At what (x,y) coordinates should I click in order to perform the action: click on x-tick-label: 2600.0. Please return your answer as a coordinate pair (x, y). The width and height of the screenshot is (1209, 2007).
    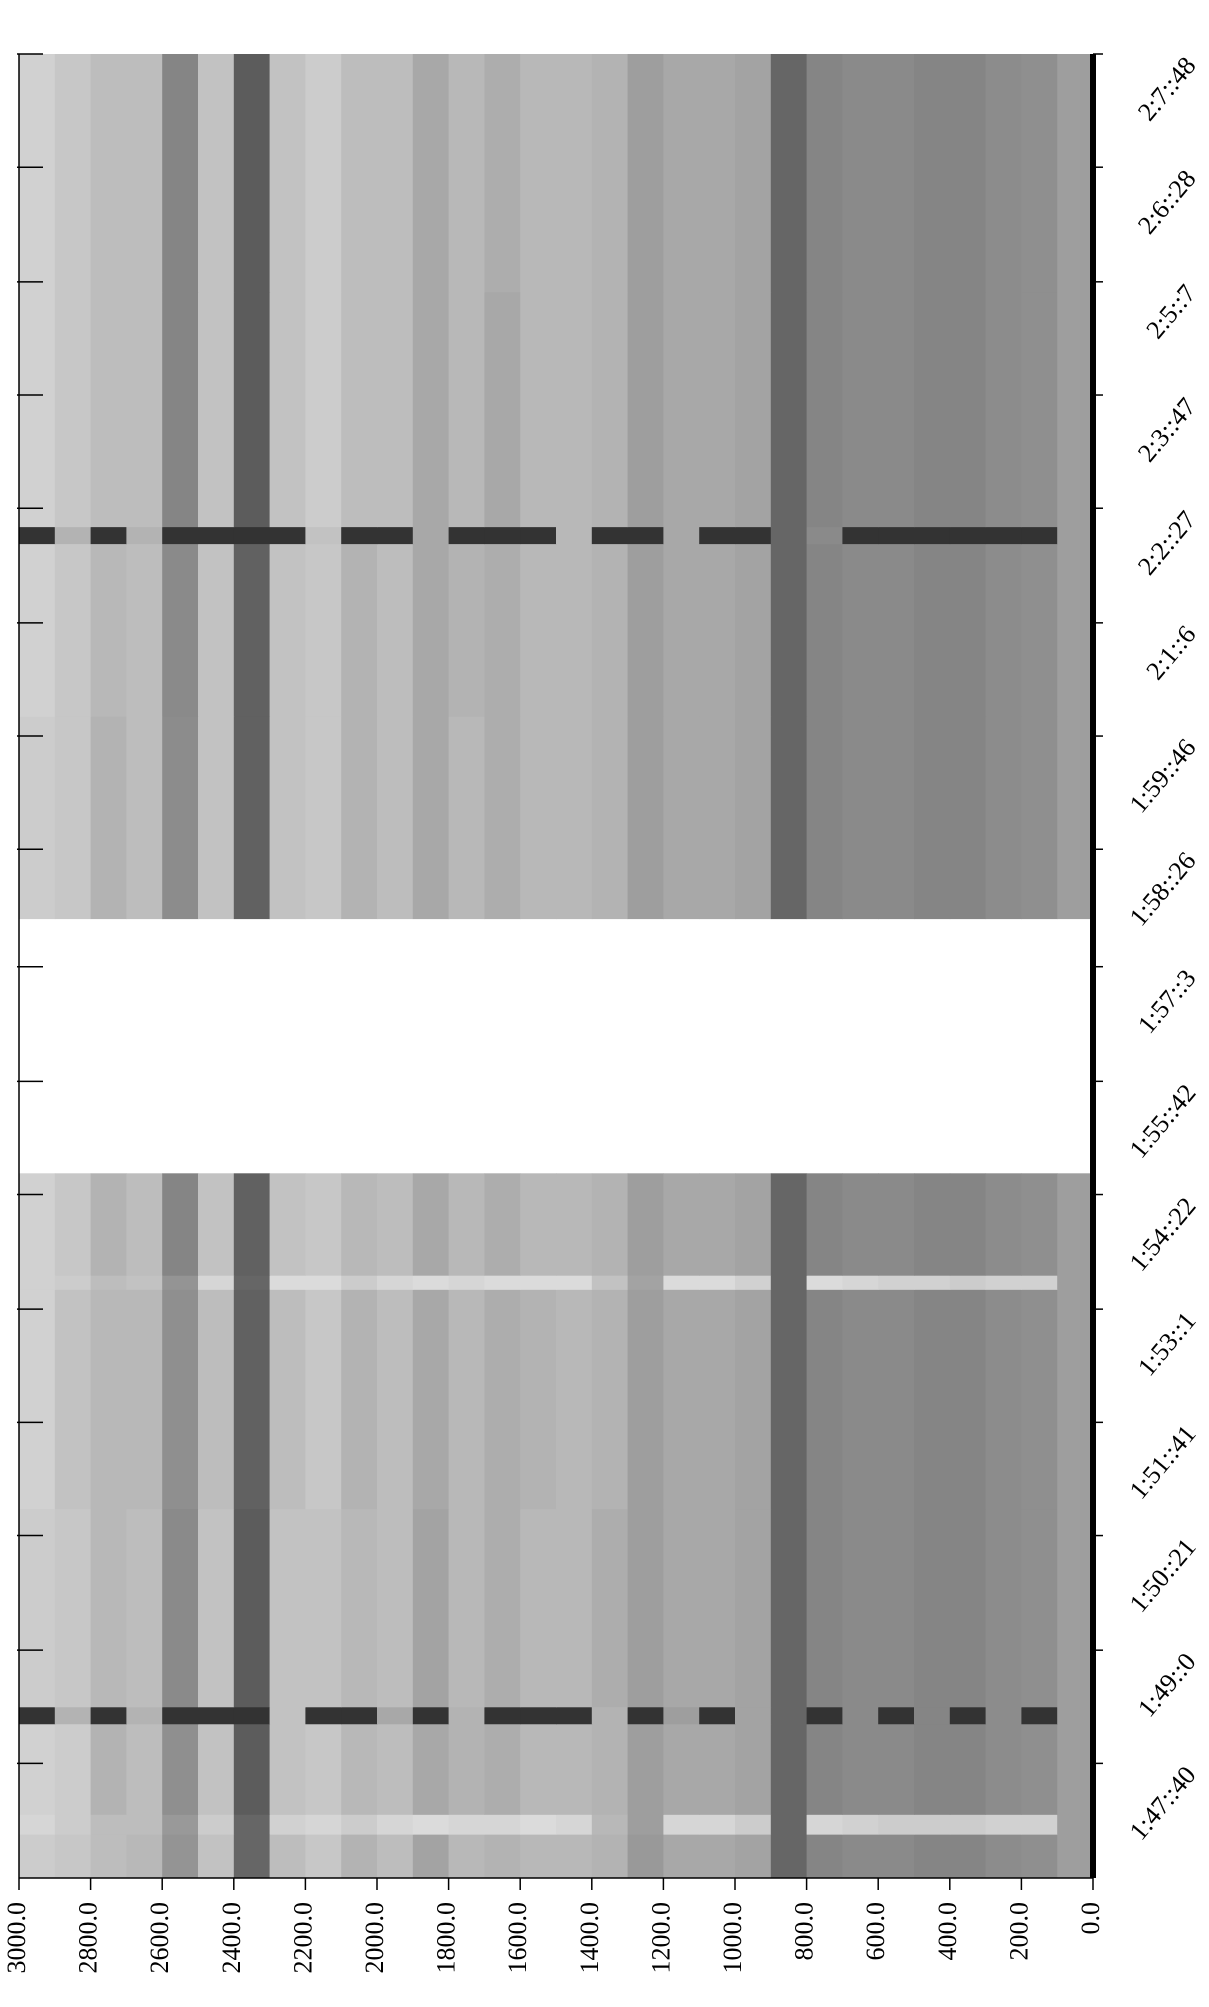
    Looking at the image, I should click on (159, 1938).